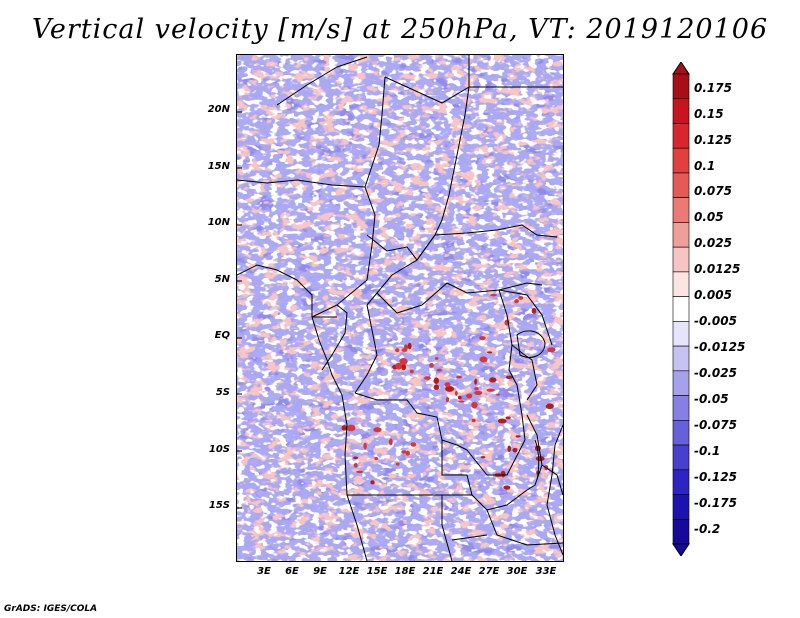 This screenshot has width=800, height=618. Describe the element at coordinates (552, 480) in the screenshot. I see `border-mozambique` at that location.